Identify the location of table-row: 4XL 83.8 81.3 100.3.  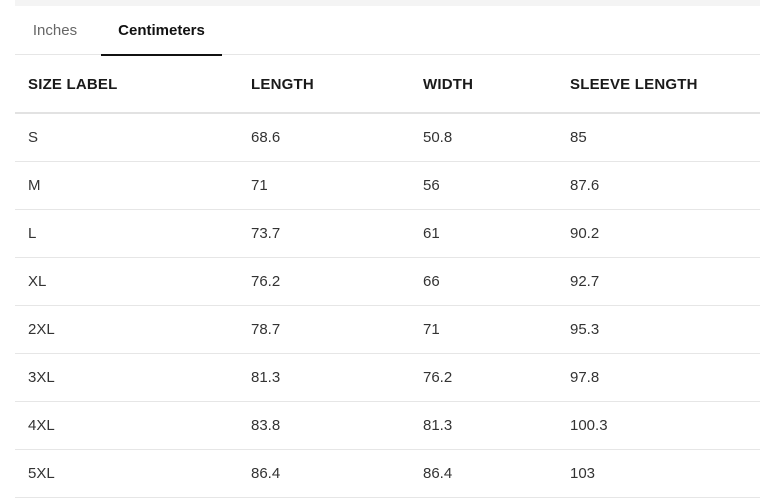
(387, 425).